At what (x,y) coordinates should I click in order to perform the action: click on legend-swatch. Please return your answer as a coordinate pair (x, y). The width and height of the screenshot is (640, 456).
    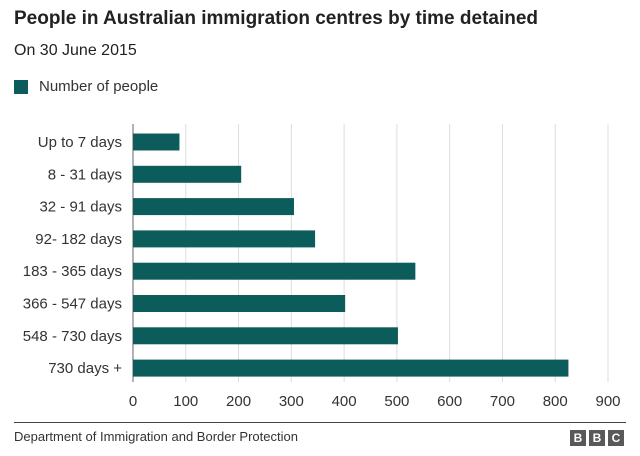
    Looking at the image, I should click on (21, 86).